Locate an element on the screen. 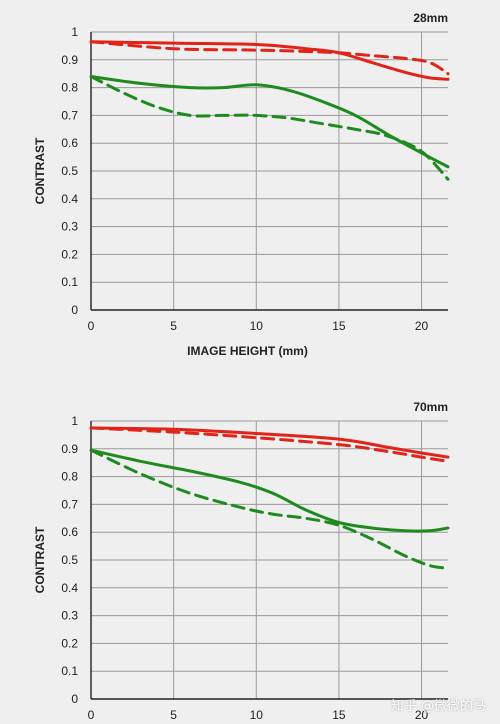 The height and width of the screenshot is (724, 500). x-axis-label: IMAGE HEIGHT (mm) is located at coordinates (247, 351).